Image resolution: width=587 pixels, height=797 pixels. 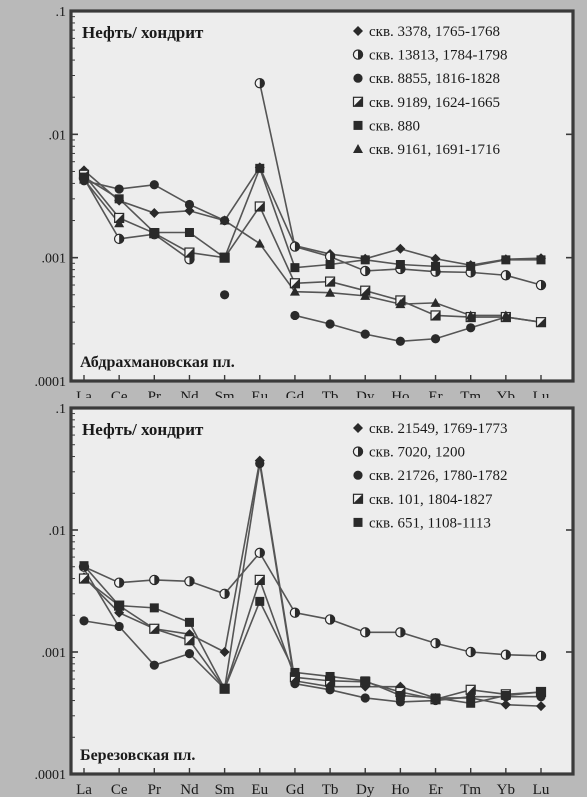 What do you see at coordinates (435, 393) in the screenshot?
I see `x-tick-label: Er` at bounding box center [435, 393].